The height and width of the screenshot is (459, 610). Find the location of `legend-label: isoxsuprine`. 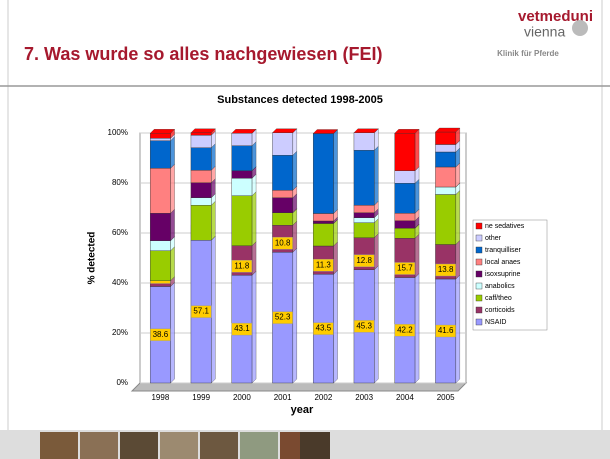

legend-label: isoxsuprine is located at coordinates (503, 274).